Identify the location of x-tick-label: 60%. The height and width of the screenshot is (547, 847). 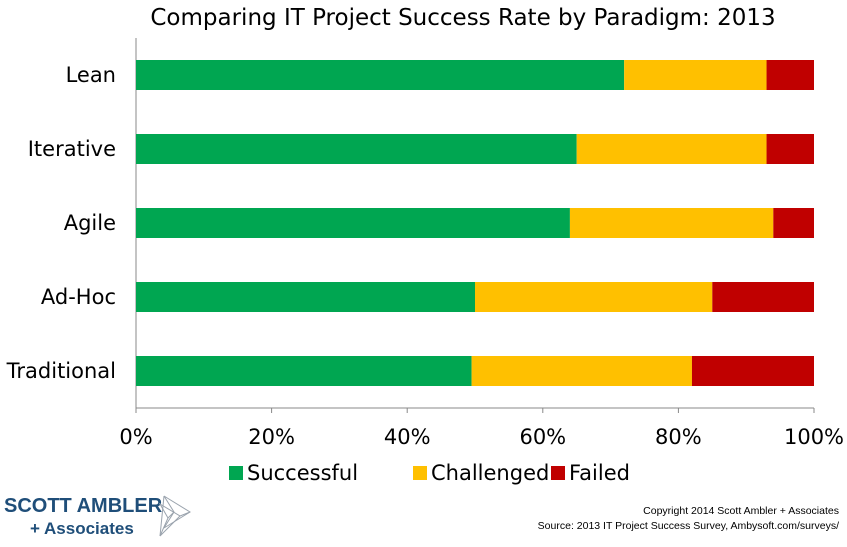
(542, 437).